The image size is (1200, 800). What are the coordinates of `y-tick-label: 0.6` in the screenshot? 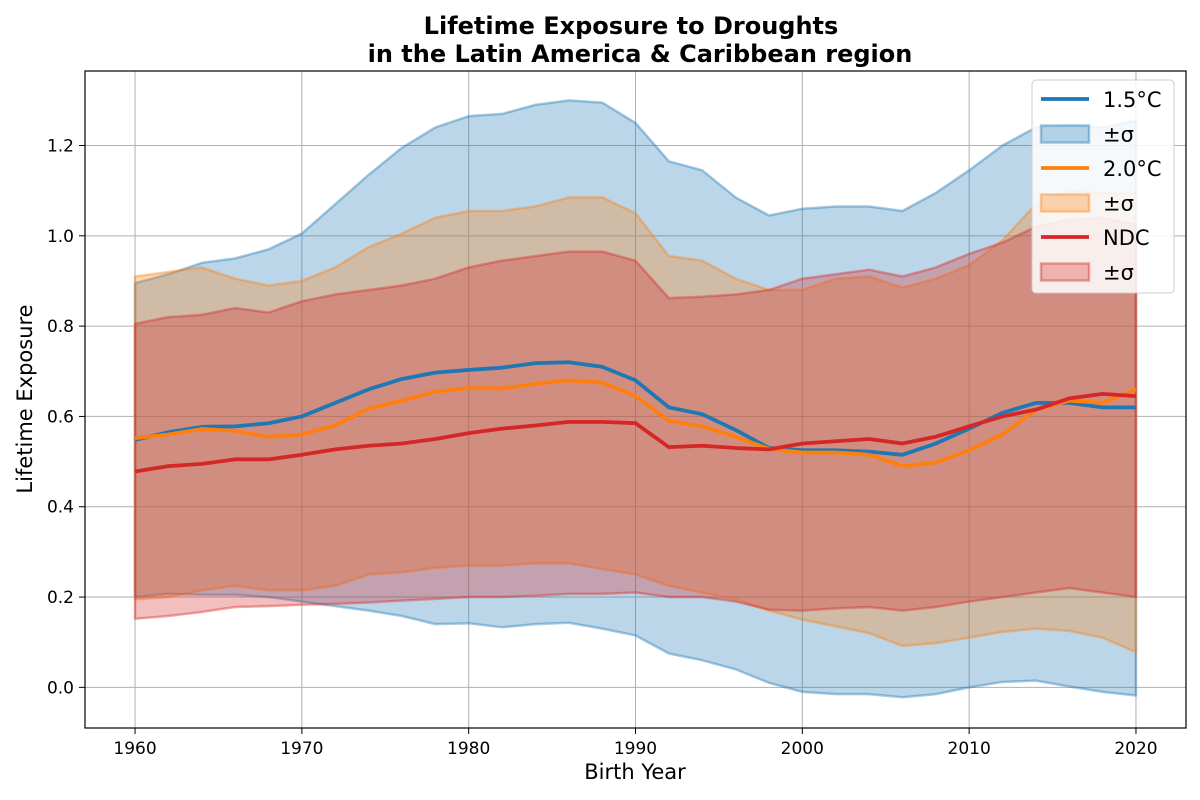 It's located at (60, 417).